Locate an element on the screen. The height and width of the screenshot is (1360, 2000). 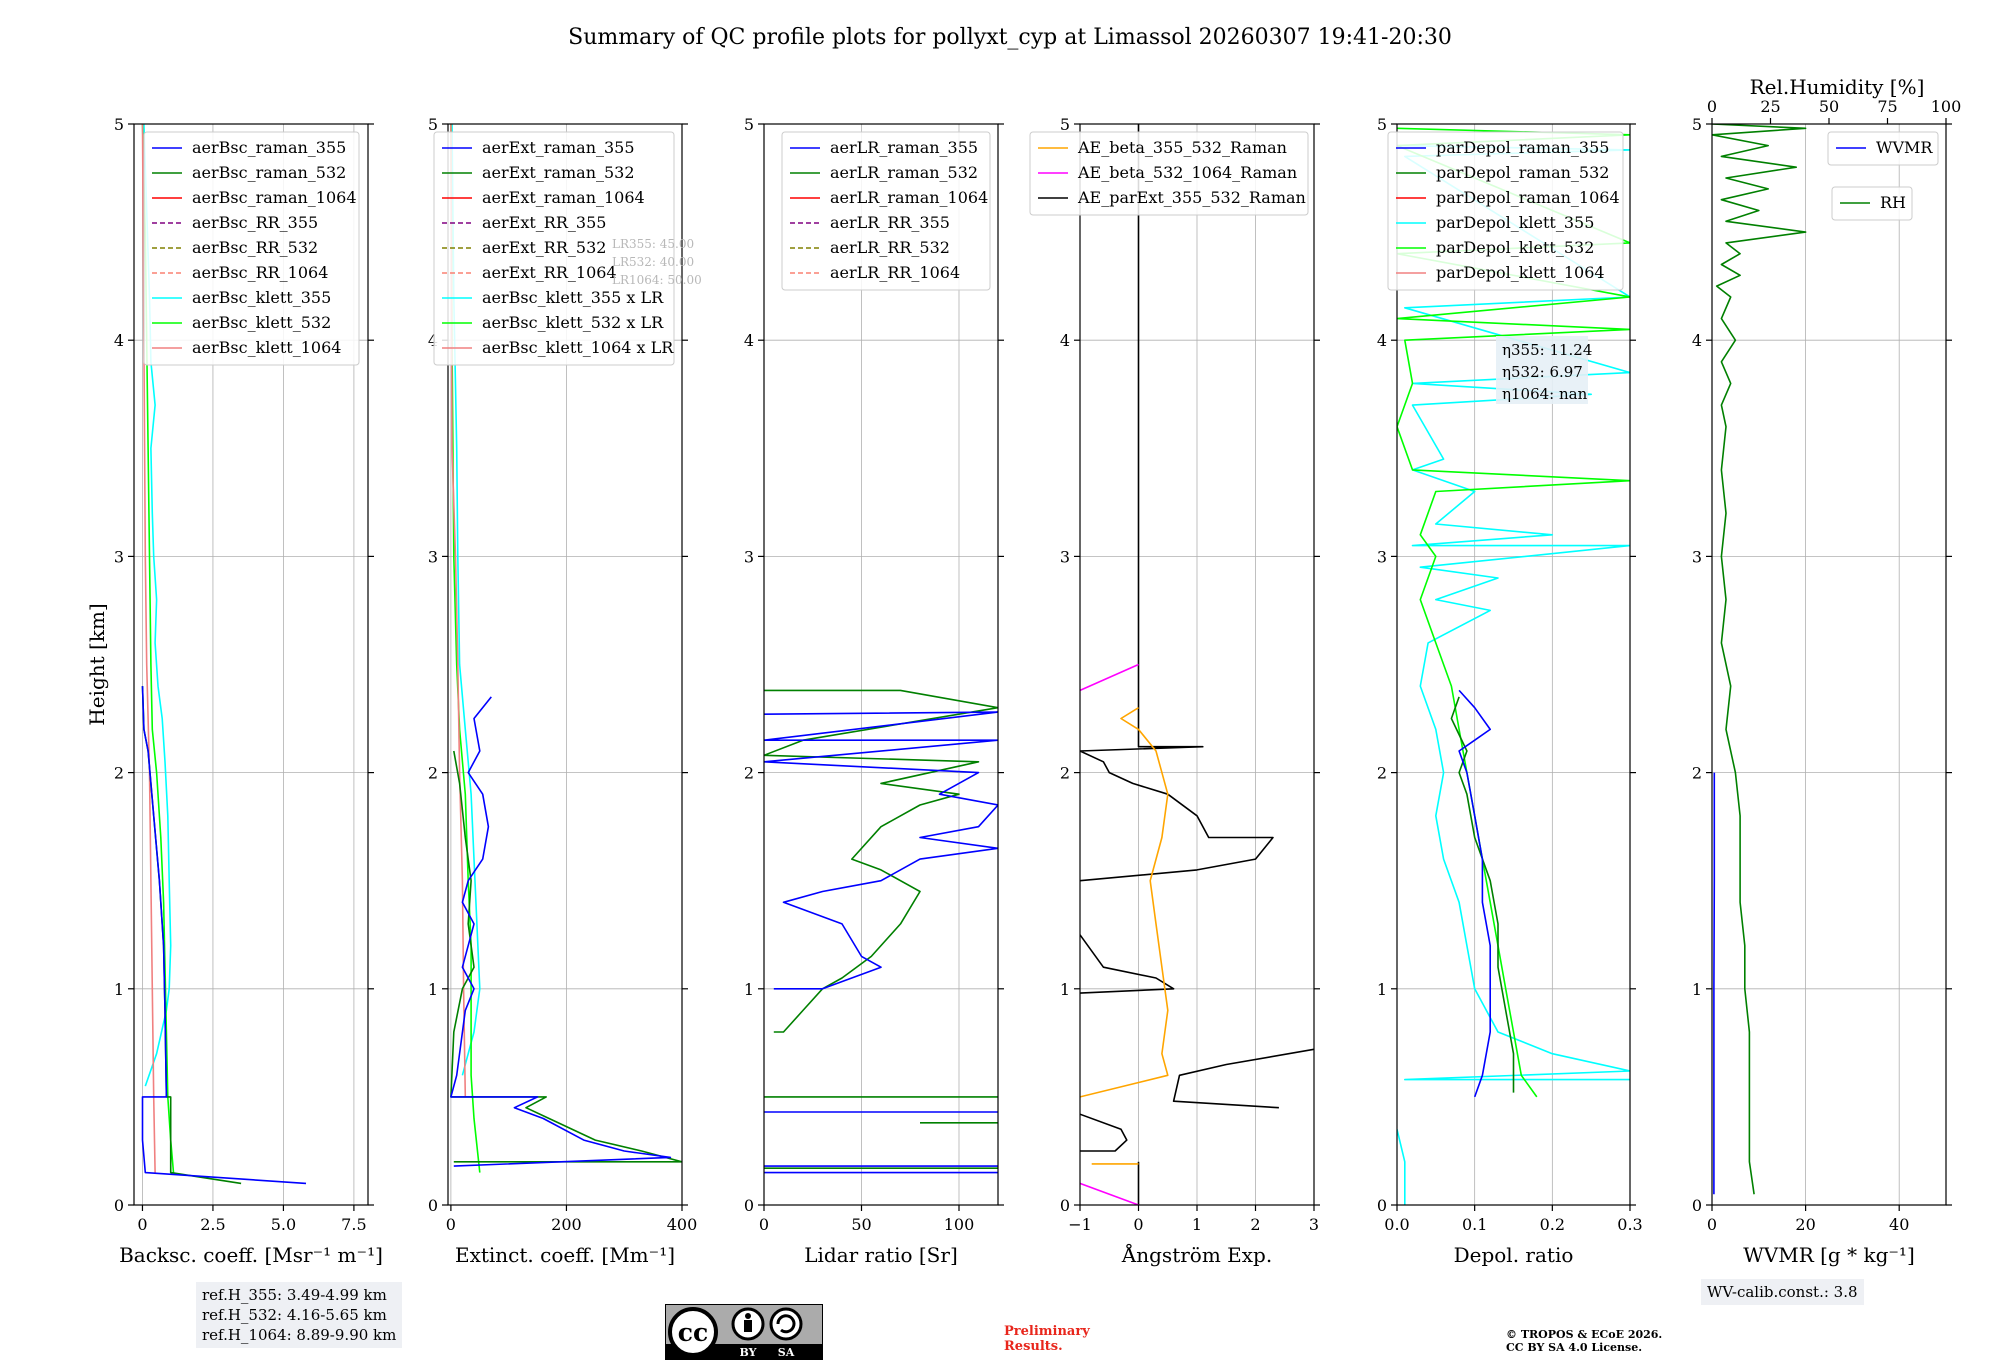
x-axis-label-dep: Depol. ratio is located at coordinates (1514, 1255).